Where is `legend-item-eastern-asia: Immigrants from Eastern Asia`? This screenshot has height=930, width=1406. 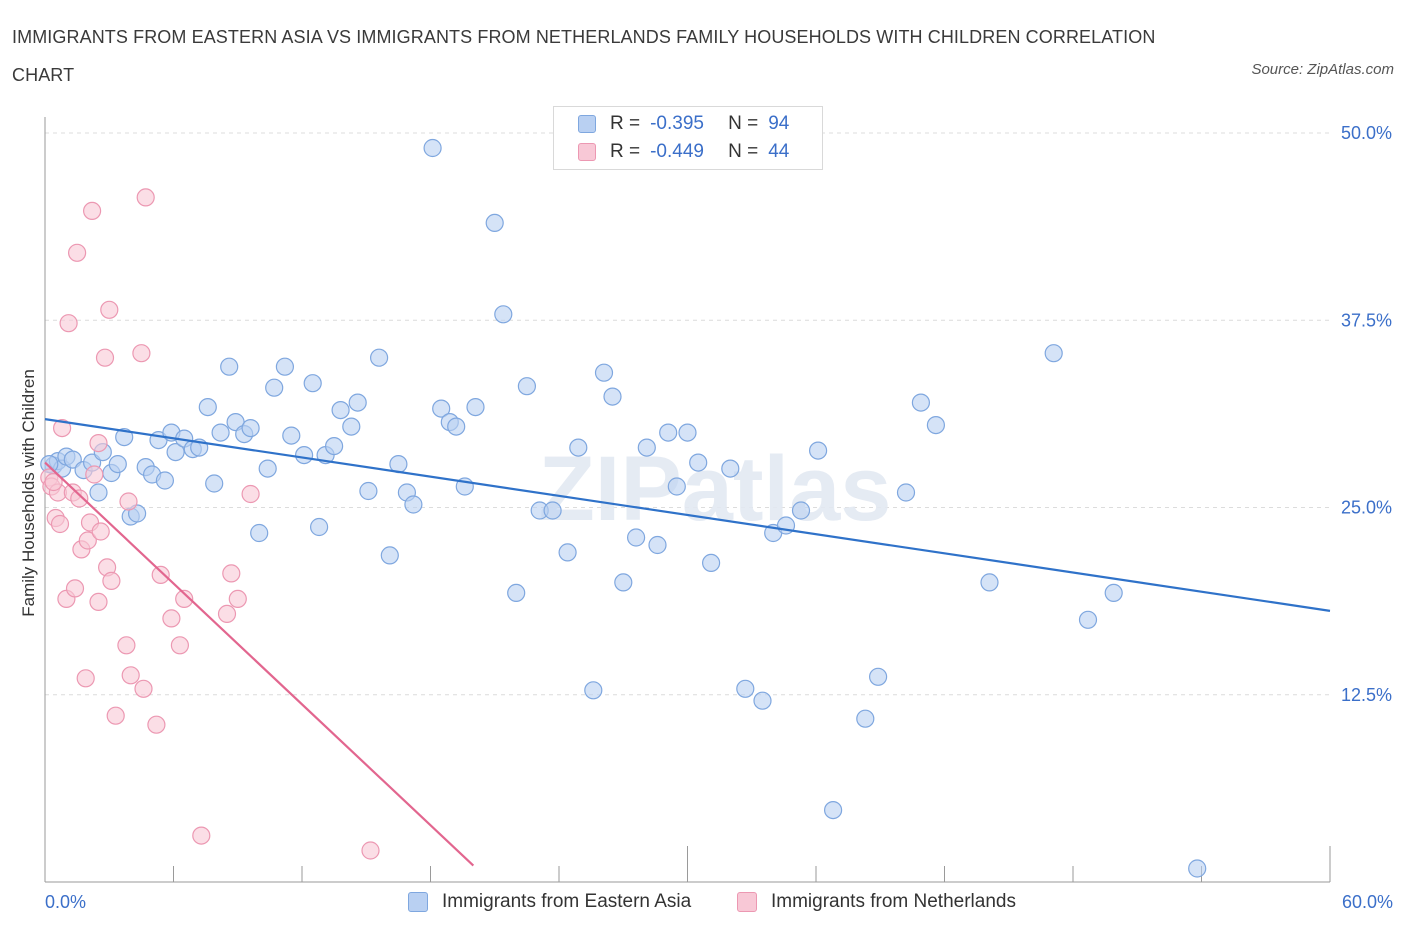 legend-item-eastern-asia: Immigrants from Eastern Asia is located at coordinates (549, 902).